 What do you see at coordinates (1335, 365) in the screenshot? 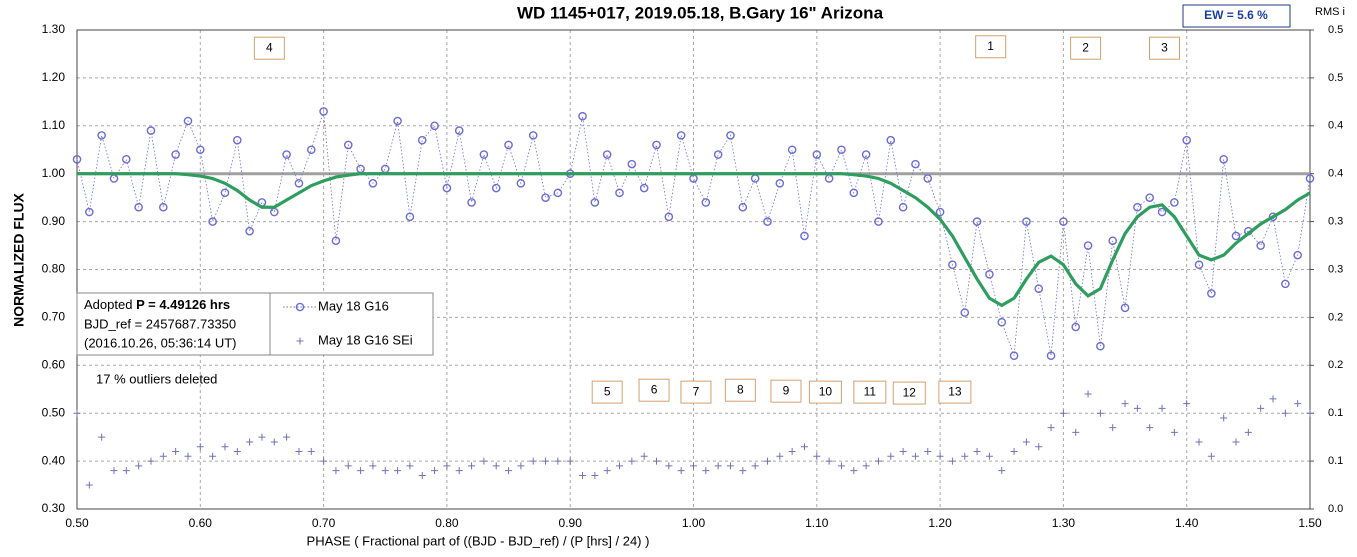
I see `y2-tick-label: 0.2` at bounding box center [1335, 365].